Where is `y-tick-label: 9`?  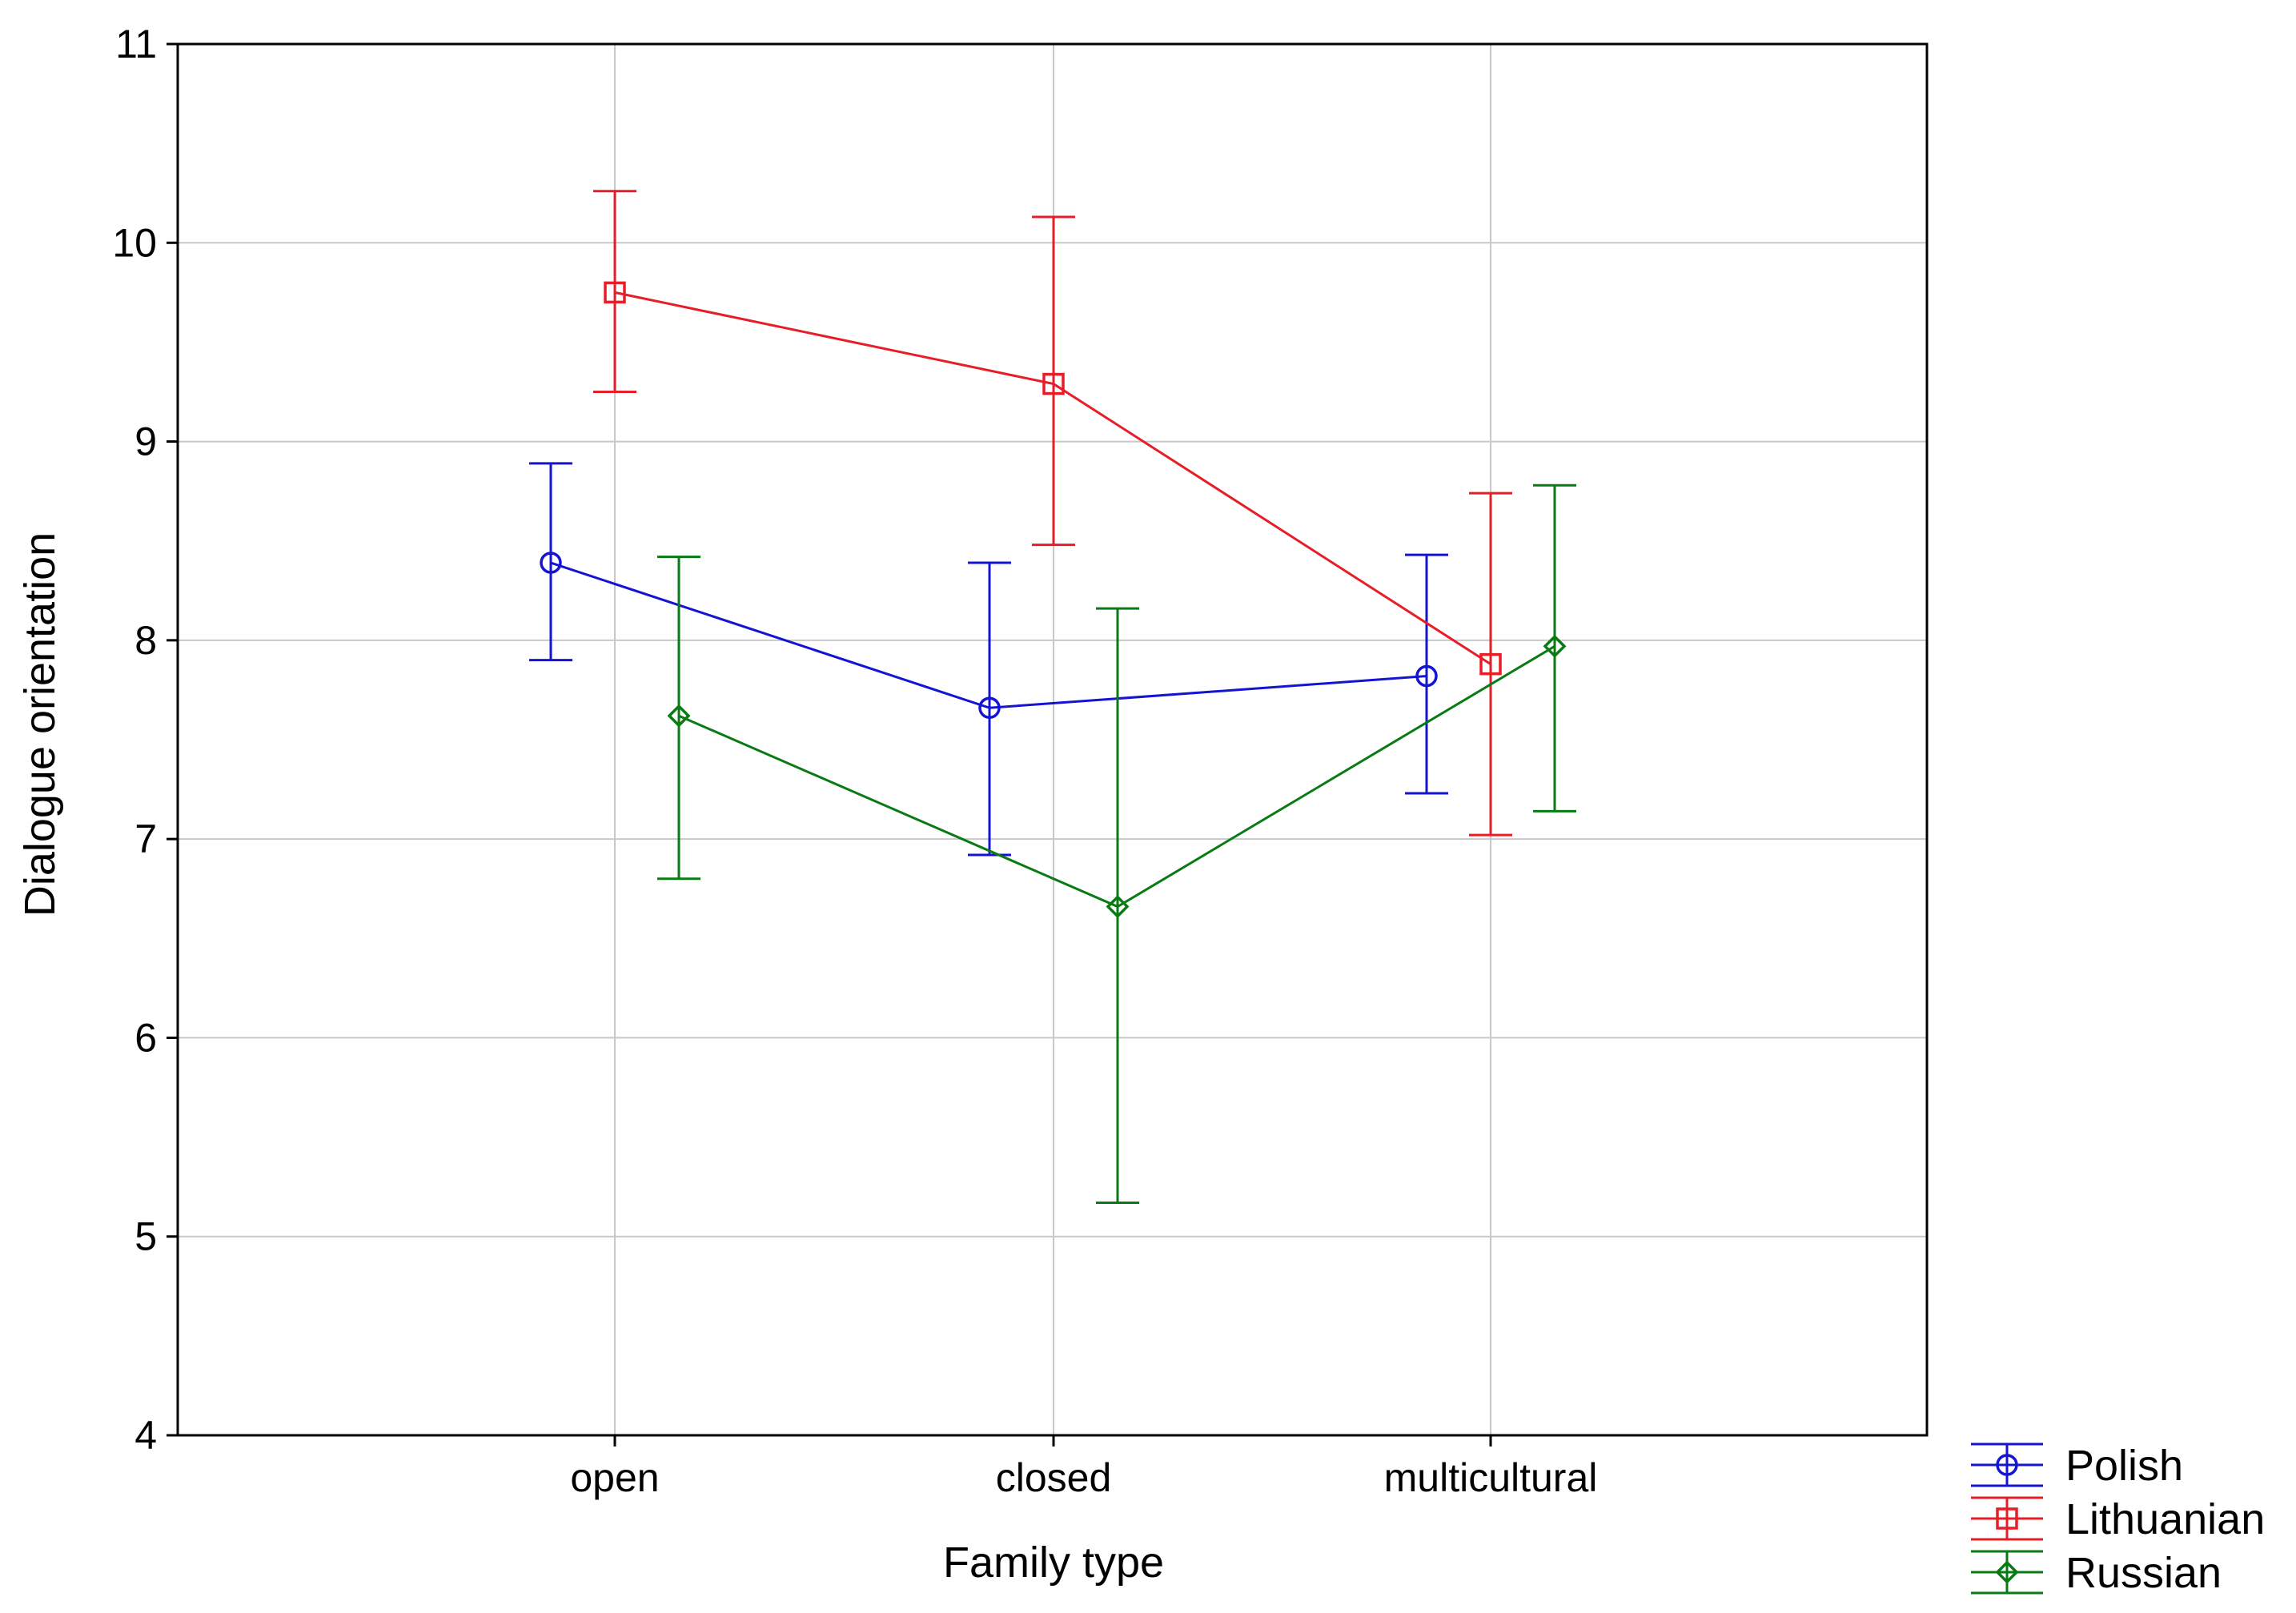 y-tick-label: 9 is located at coordinates (145, 441).